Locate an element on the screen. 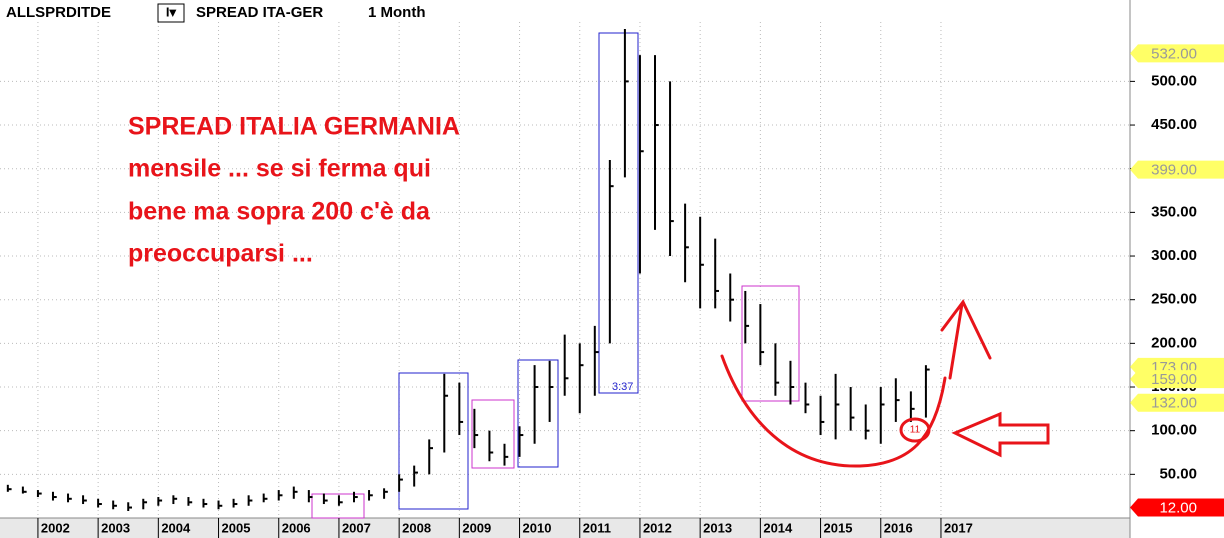 The image size is (1224, 538). x-tick-label: 2015 is located at coordinates (838, 527).